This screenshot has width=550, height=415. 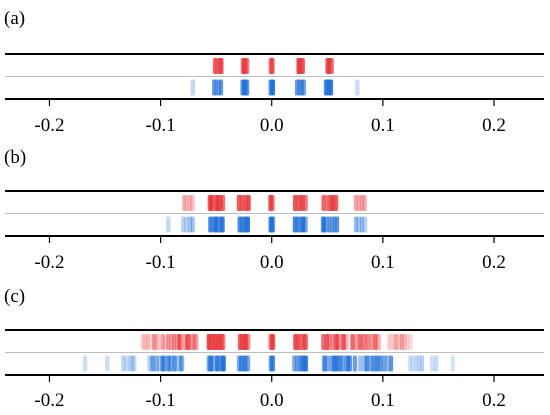 I want to click on panel-label: (a), so click(x=14, y=18).